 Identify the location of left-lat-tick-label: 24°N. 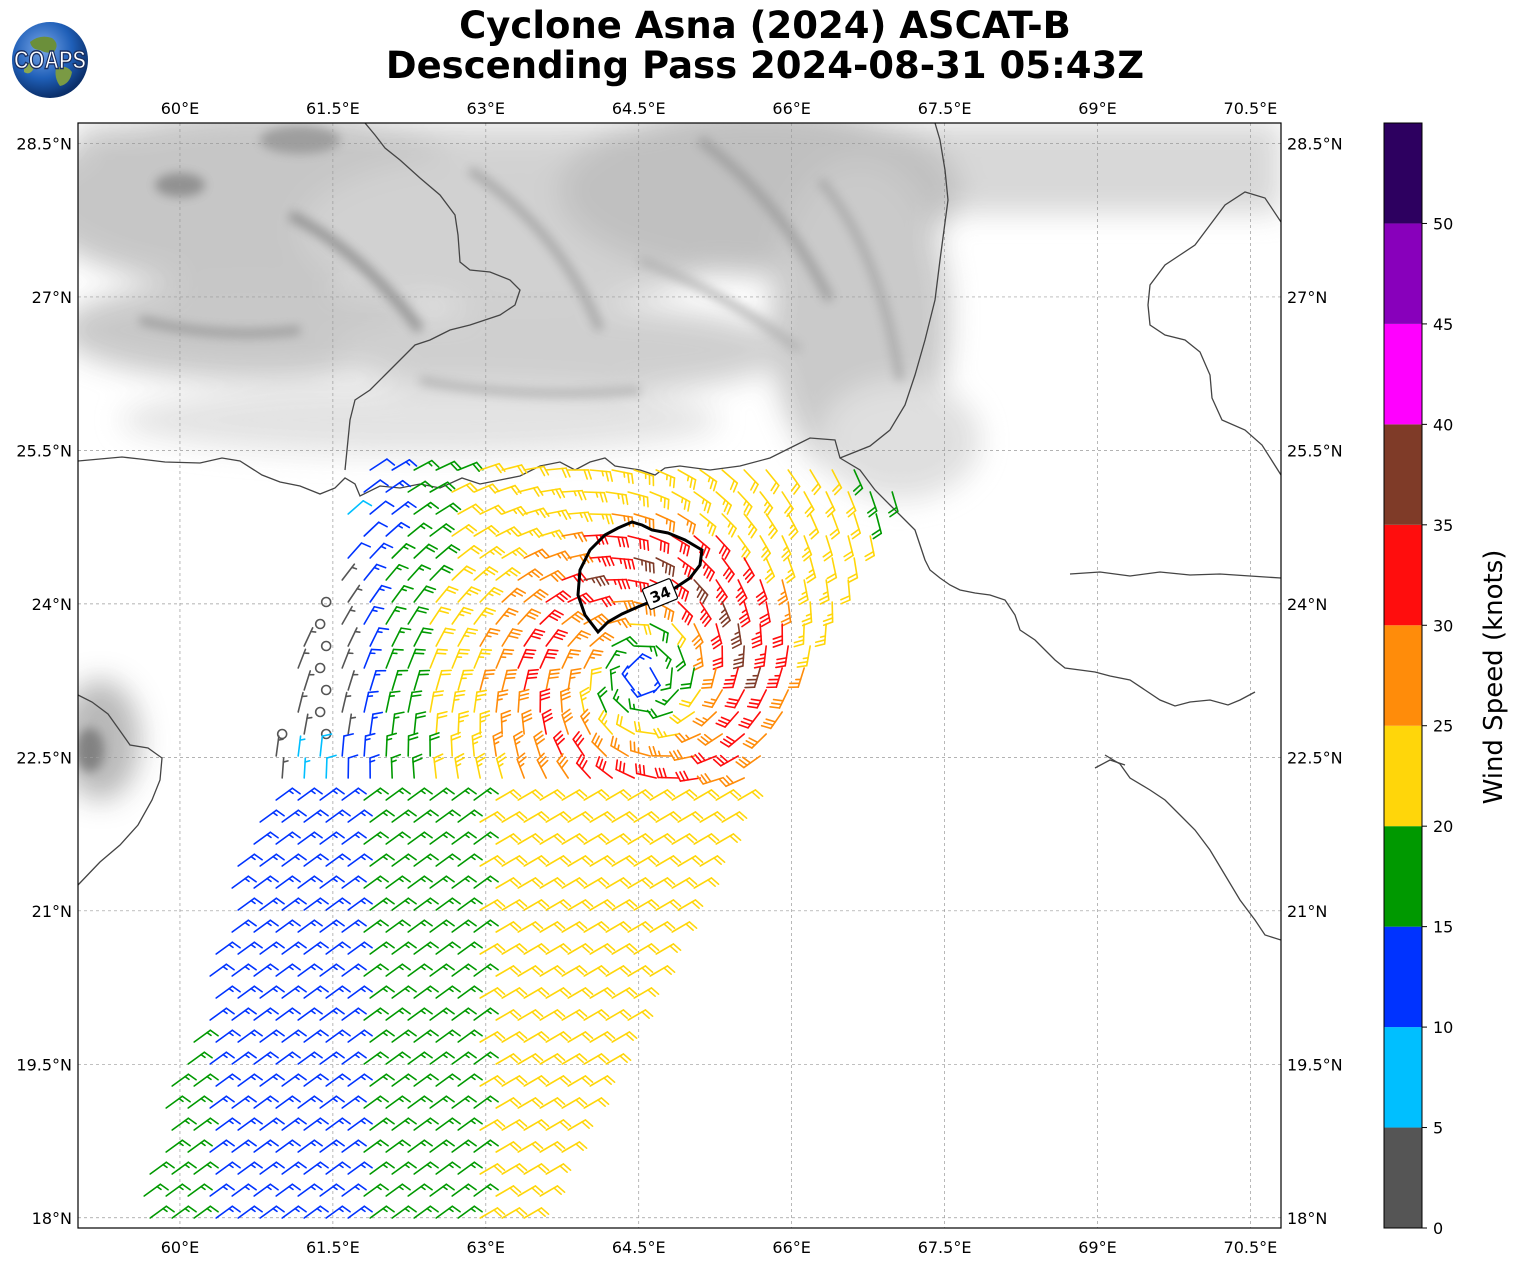
(52, 604).